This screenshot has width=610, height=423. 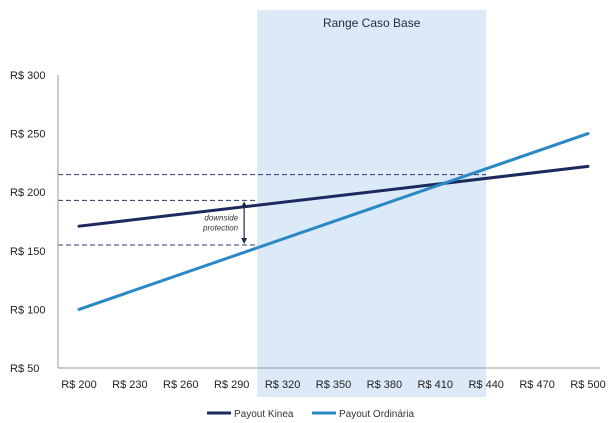 I want to click on legend-label-1: Payout Kinea, so click(x=264, y=414).